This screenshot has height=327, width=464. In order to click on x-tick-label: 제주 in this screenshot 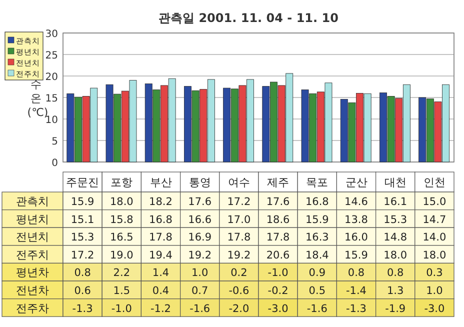, I will do `click(278, 182)`.